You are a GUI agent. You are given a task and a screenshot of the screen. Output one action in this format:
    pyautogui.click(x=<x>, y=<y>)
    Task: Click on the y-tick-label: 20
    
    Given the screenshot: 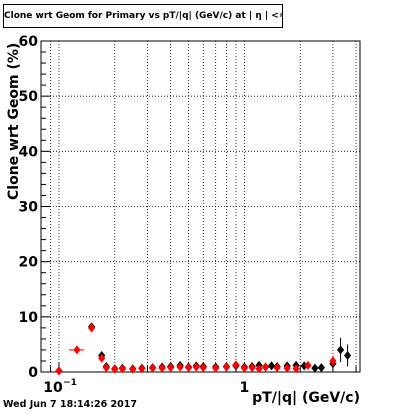 What is the action you would take?
    pyautogui.click(x=29, y=263)
    